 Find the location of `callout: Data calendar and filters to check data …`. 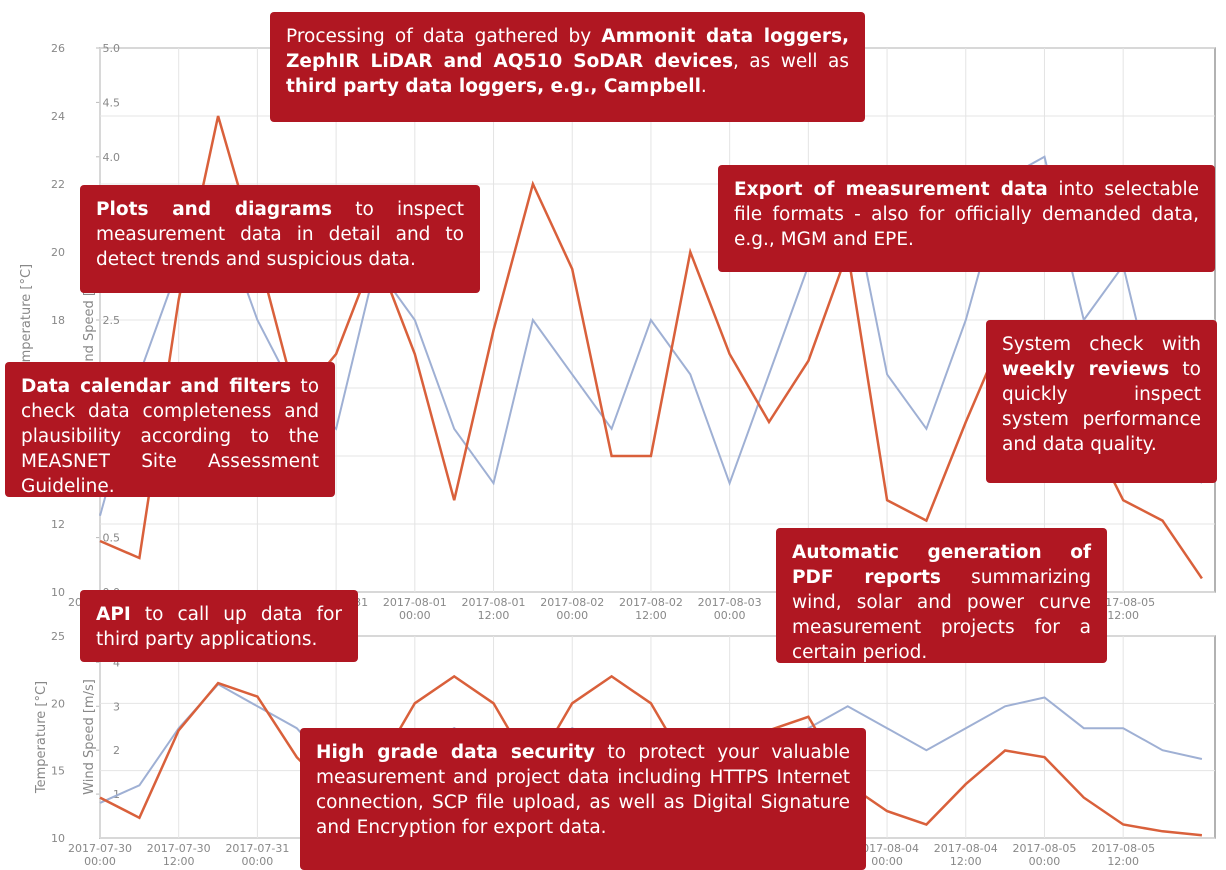

callout: Data calendar and filters to check data … is located at coordinates (170, 429).